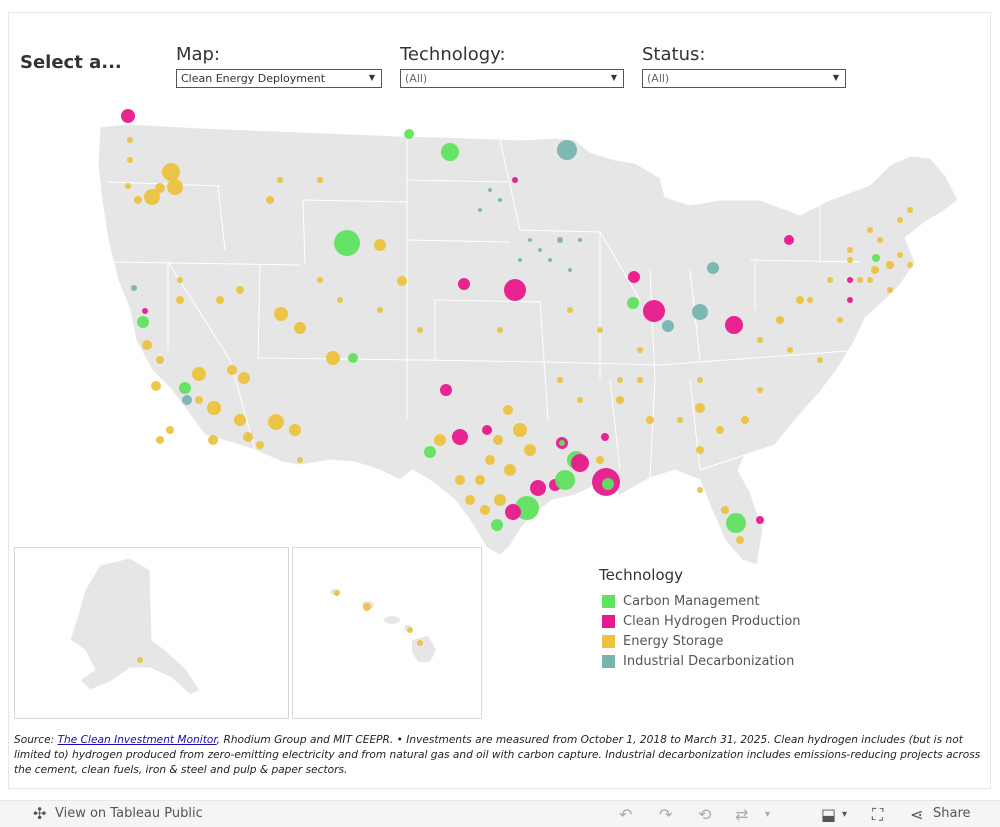 This screenshot has width=1000, height=827. Describe the element at coordinates (137, 740) in the screenshot. I see `source-link: The Clean Investment Monitor` at that location.